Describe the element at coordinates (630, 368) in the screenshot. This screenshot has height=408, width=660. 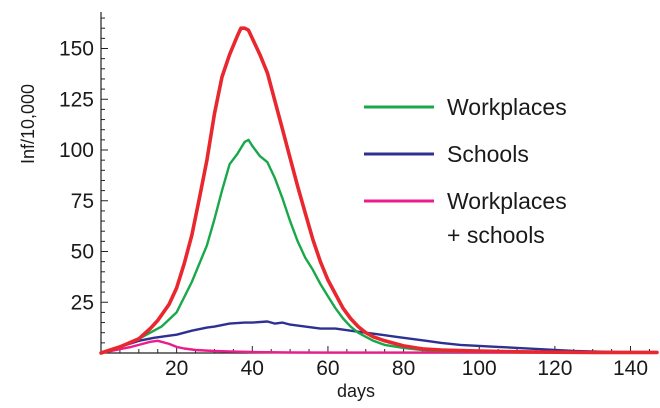
I see `x-tick-label-140: 140` at that location.